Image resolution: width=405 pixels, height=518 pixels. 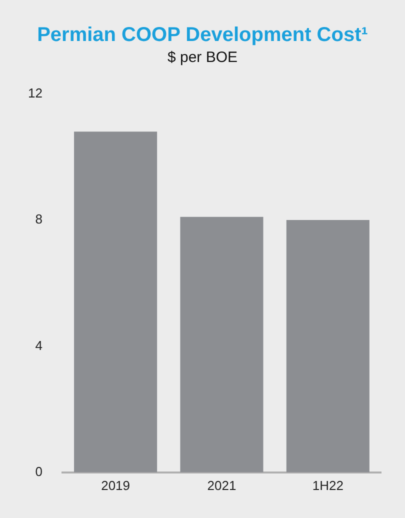 What do you see at coordinates (38, 471) in the screenshot?
I see `y-tick-label: 0` at bounding box center [38, 471].